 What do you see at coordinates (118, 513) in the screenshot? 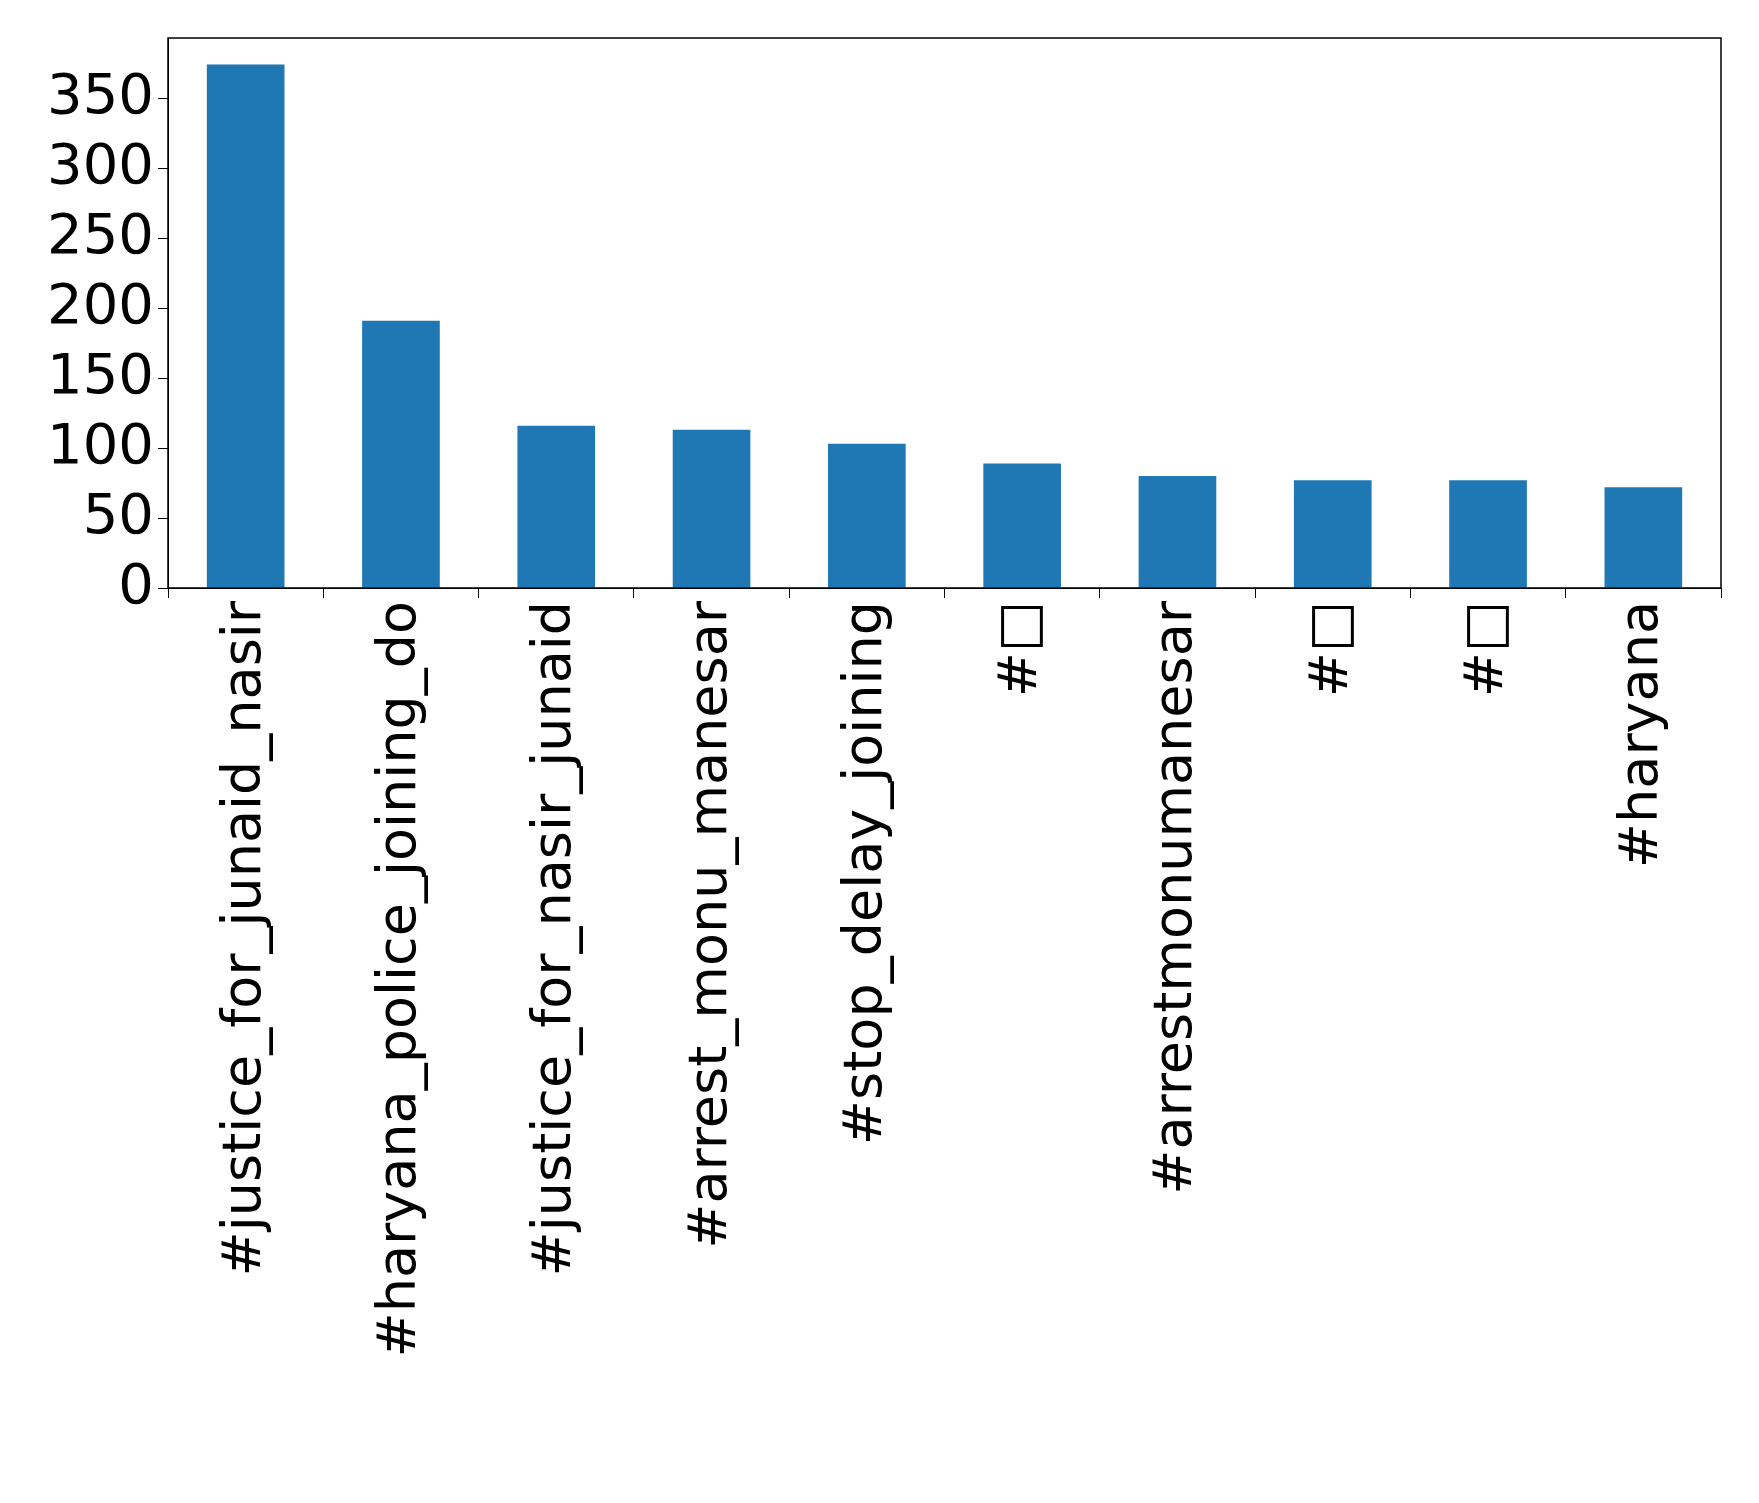
I see `y-tick-label: 50` at bounding box center [118, 513].